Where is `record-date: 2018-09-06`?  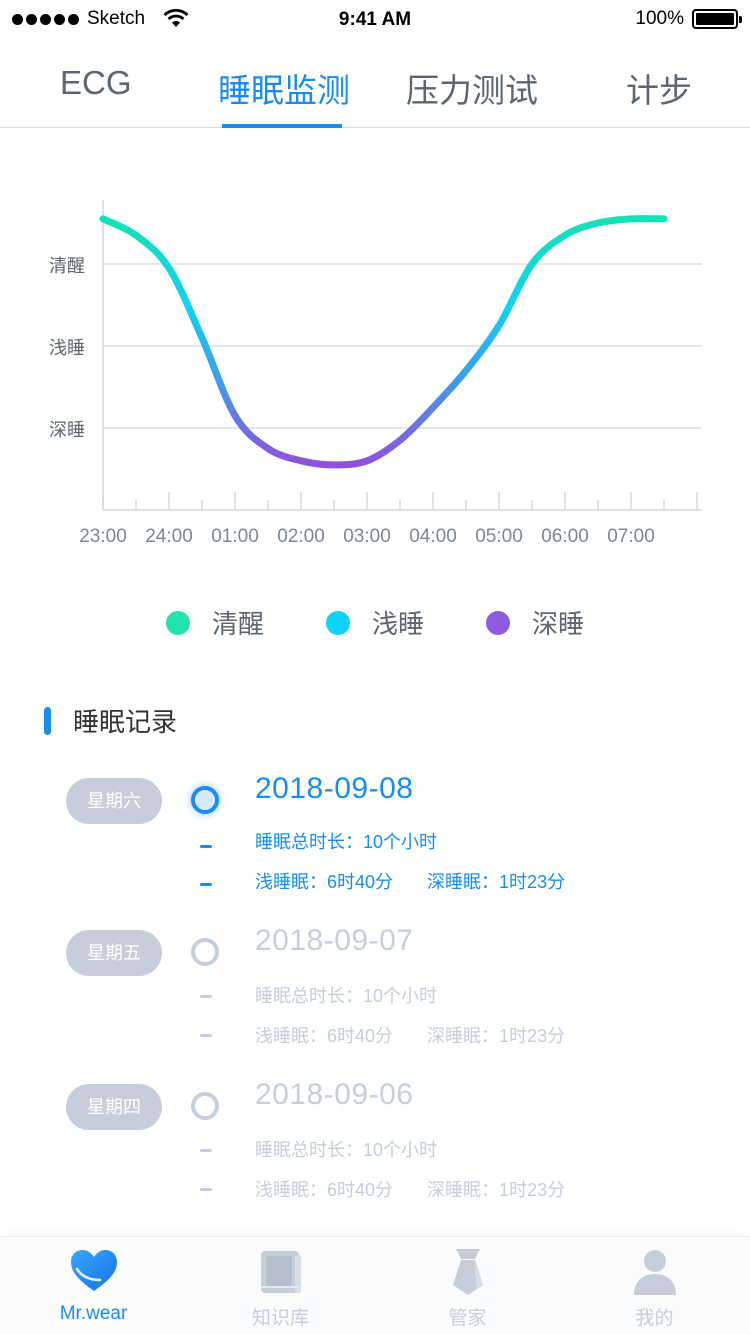 record-date: 2018-09-06 is located at coordinates (334, 1094).